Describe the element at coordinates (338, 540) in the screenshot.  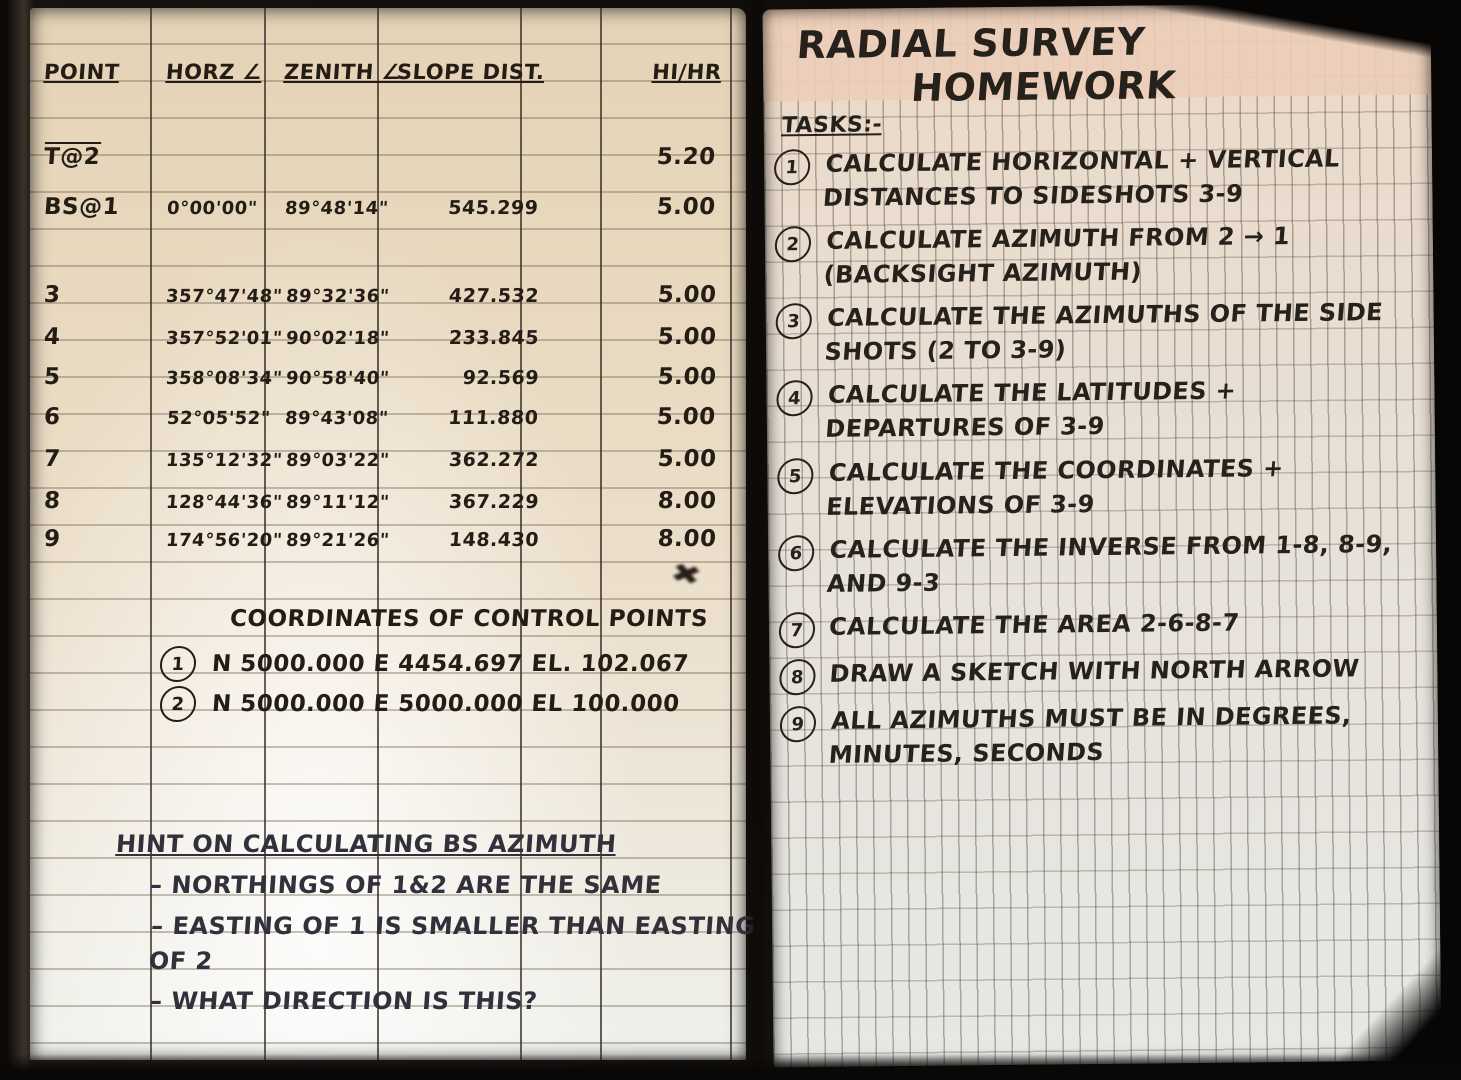
I see `cell-zenith: 89°21'26"` at that location.